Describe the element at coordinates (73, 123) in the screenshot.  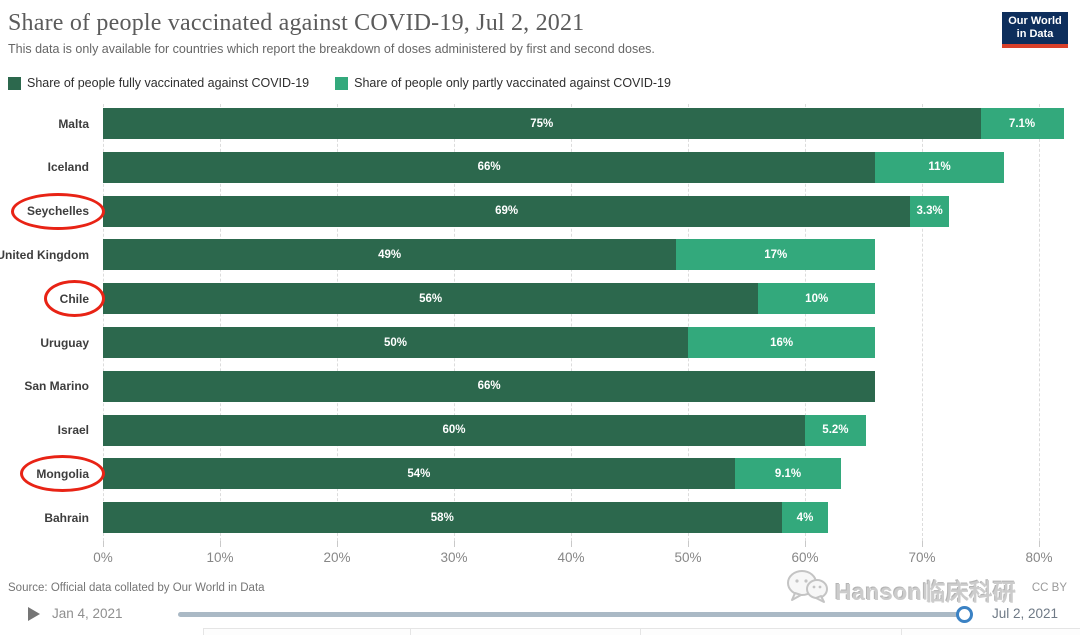
I see `country-label: Malta` at that location.